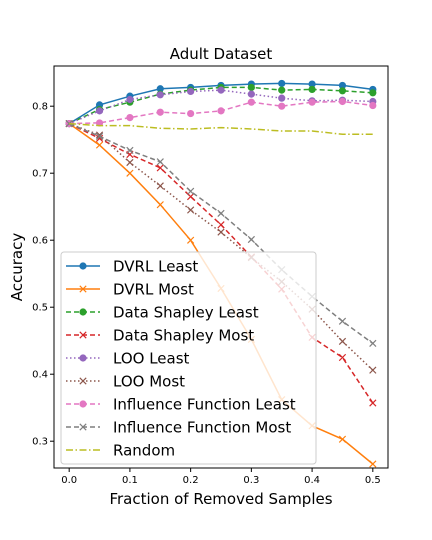  I want to click on legend-label: Data Shapley Most, so click(183, 336).